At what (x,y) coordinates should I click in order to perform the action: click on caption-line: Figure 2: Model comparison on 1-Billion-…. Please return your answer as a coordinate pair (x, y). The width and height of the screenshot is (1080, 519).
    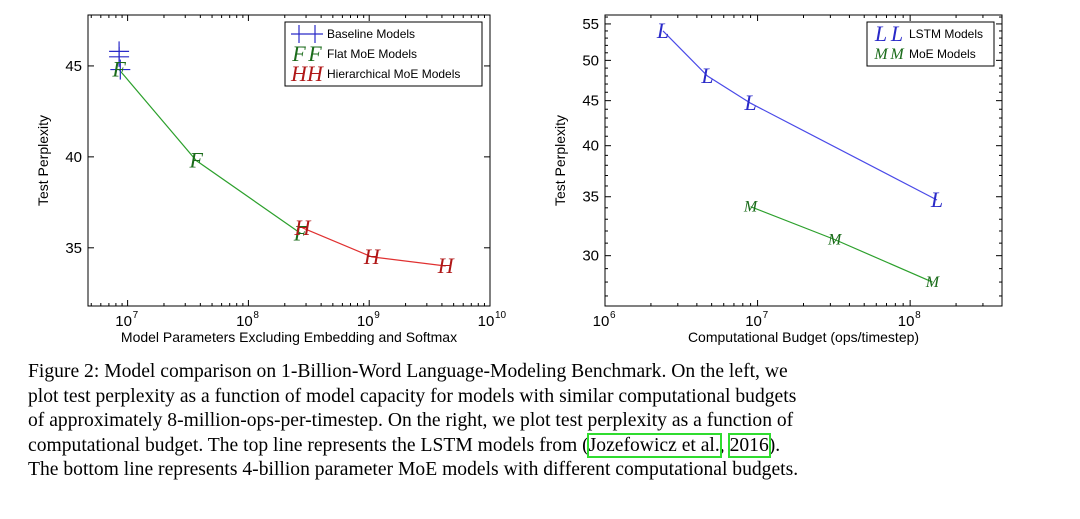
    Looking at the image, I should click on (548, 372).